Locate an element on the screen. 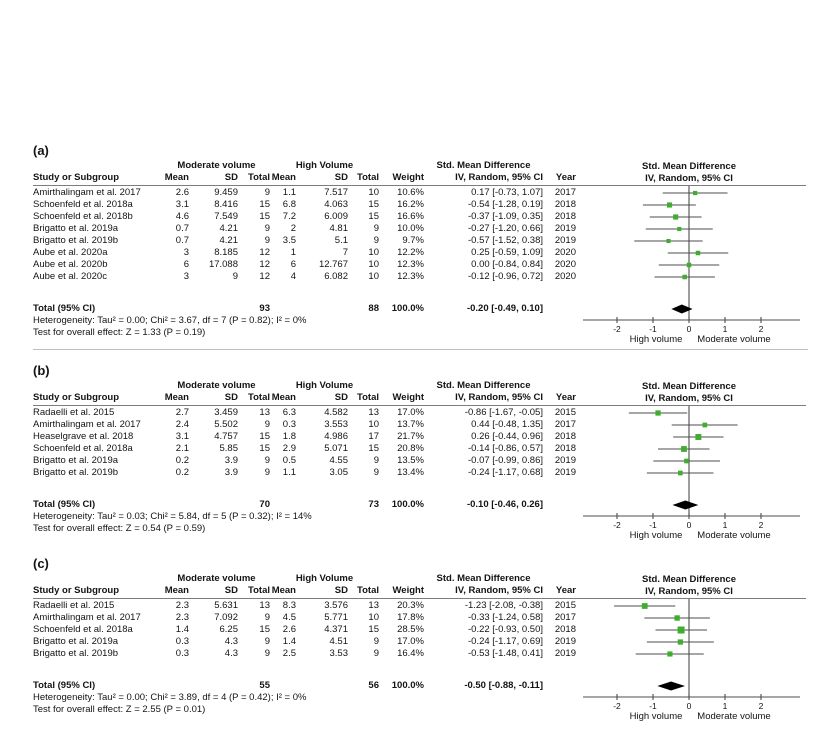 This screenshot has height=738, width=832. effect-ci-text: -0.24 [-1.17, 0.69] is located at coordinates (505, 641).